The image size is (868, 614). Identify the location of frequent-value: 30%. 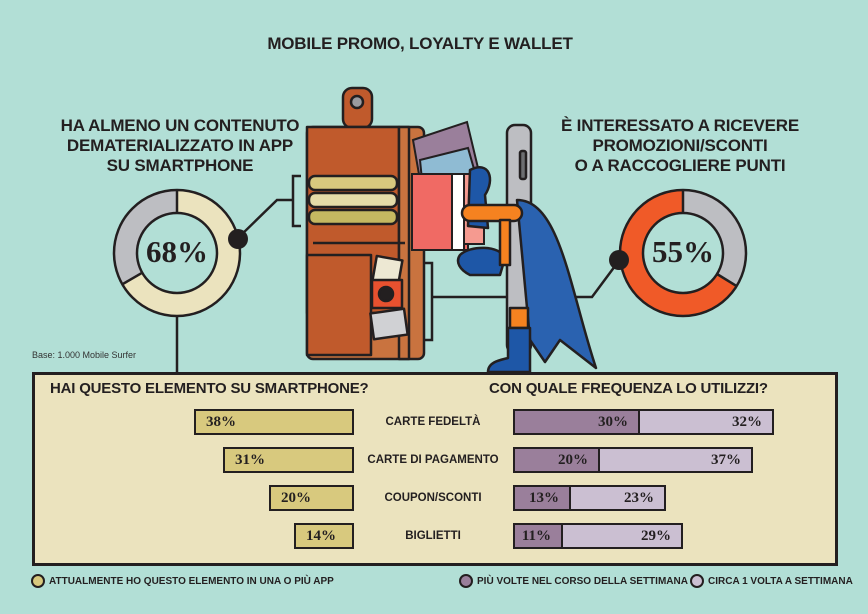
(613, 421).